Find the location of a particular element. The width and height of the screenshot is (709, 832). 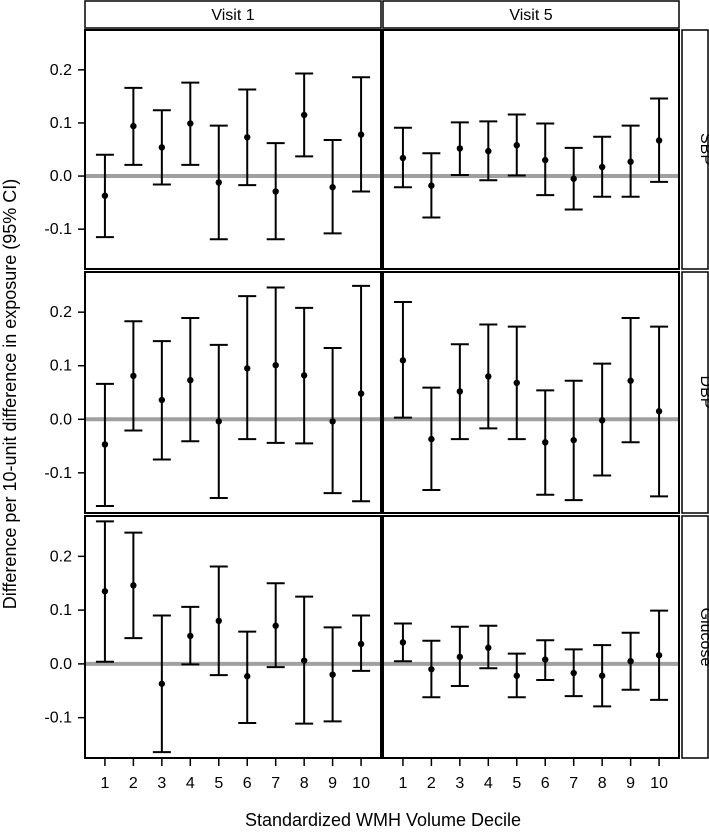

y-axis-dbp: -0.1 0.0 0.1 0.2 is located at coordinates (64, 393).